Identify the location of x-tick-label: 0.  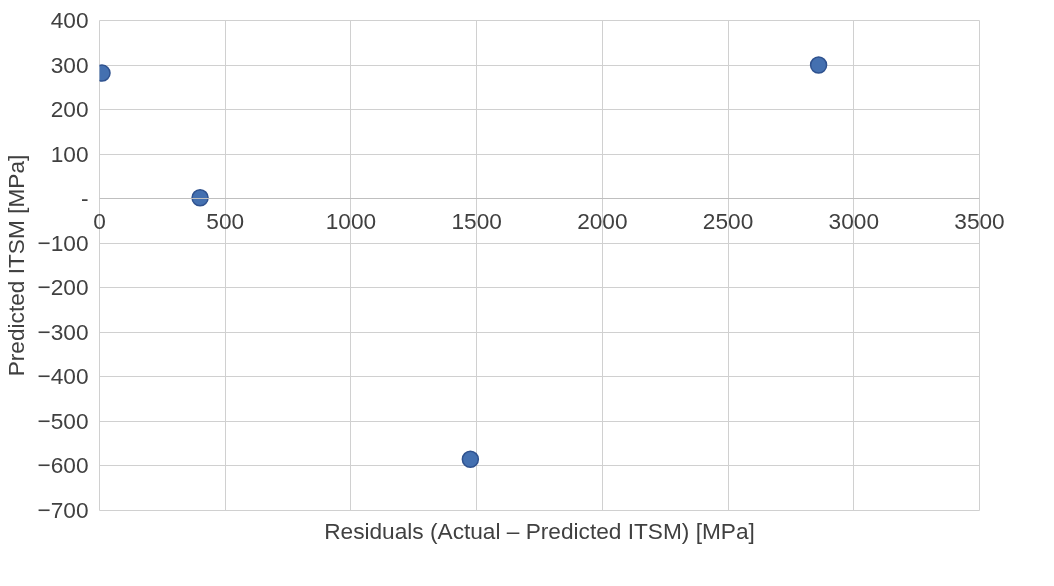
(99, 220).